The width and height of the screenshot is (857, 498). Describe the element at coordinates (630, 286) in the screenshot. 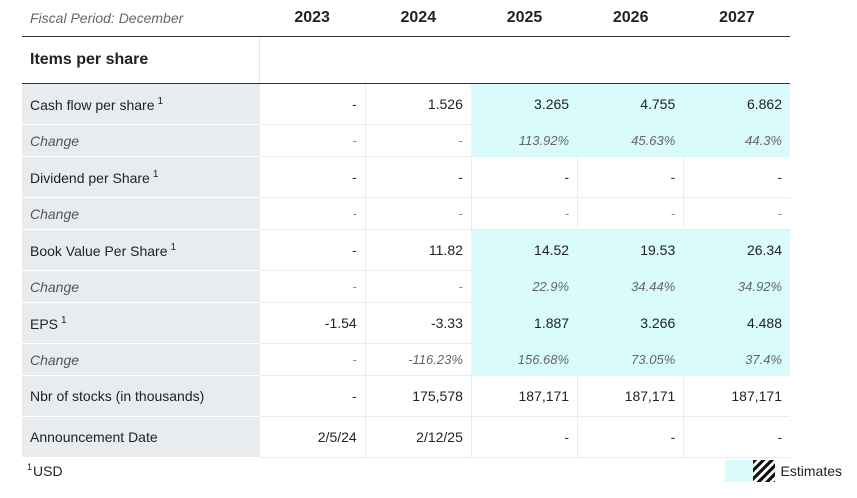

I see `value-cell: 34.44%` at that location.